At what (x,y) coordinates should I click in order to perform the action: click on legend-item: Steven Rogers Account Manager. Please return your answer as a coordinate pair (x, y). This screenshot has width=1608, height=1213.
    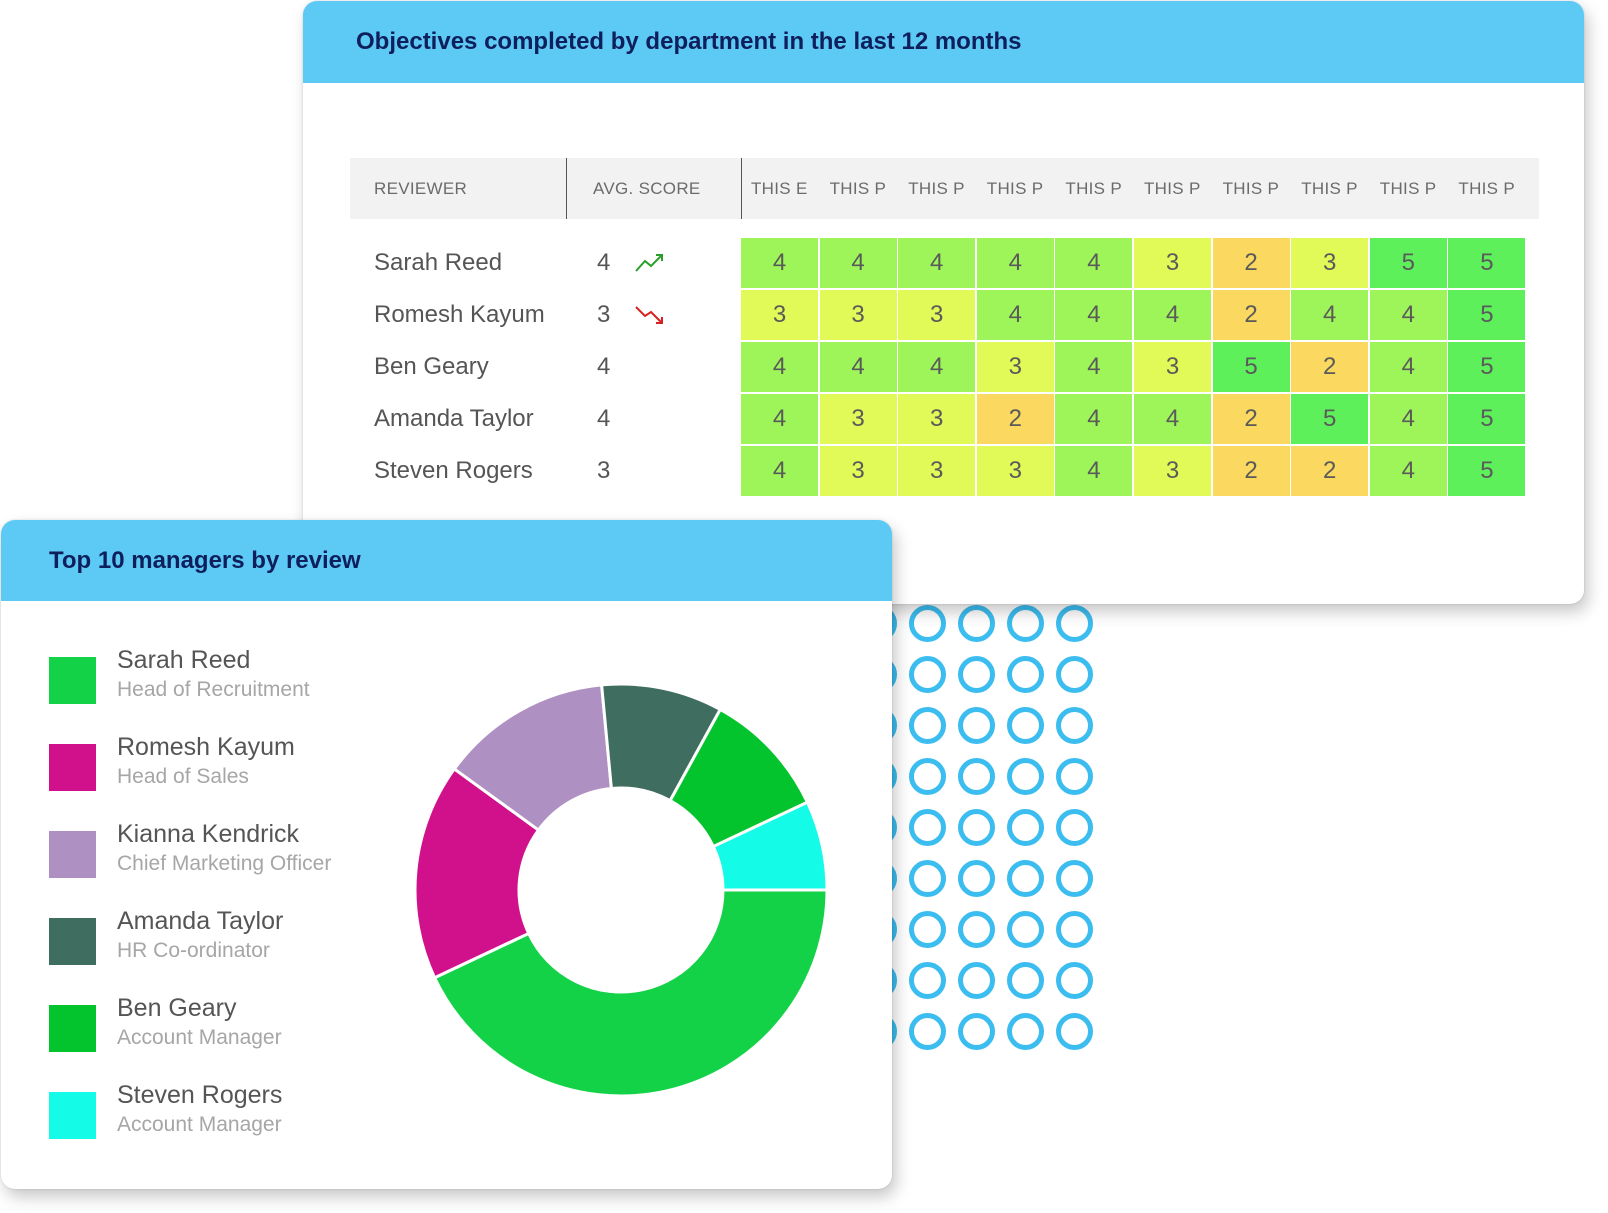
    Looking at the image, I should click on (219, 1116).